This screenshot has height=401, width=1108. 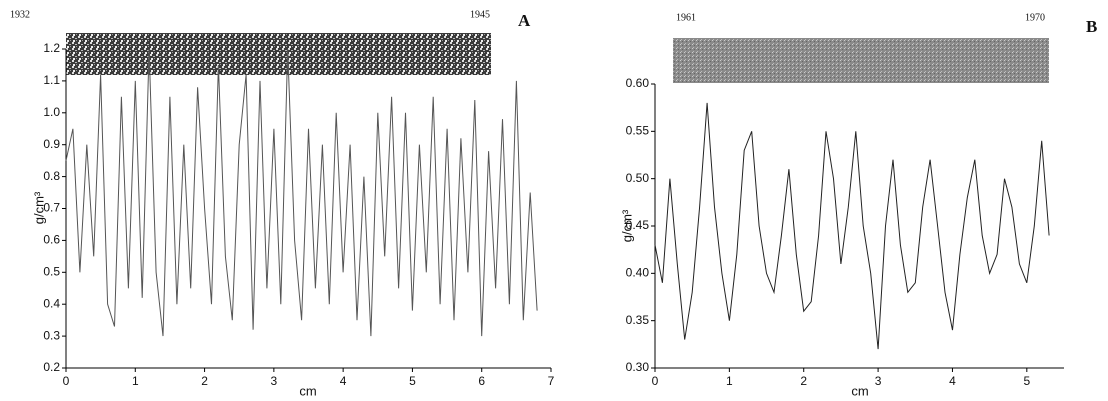 What do you see at coordinates (638, 131) in the screenshot?
I see `y-tick-label: 0.55` at bounding box center [638, 131].